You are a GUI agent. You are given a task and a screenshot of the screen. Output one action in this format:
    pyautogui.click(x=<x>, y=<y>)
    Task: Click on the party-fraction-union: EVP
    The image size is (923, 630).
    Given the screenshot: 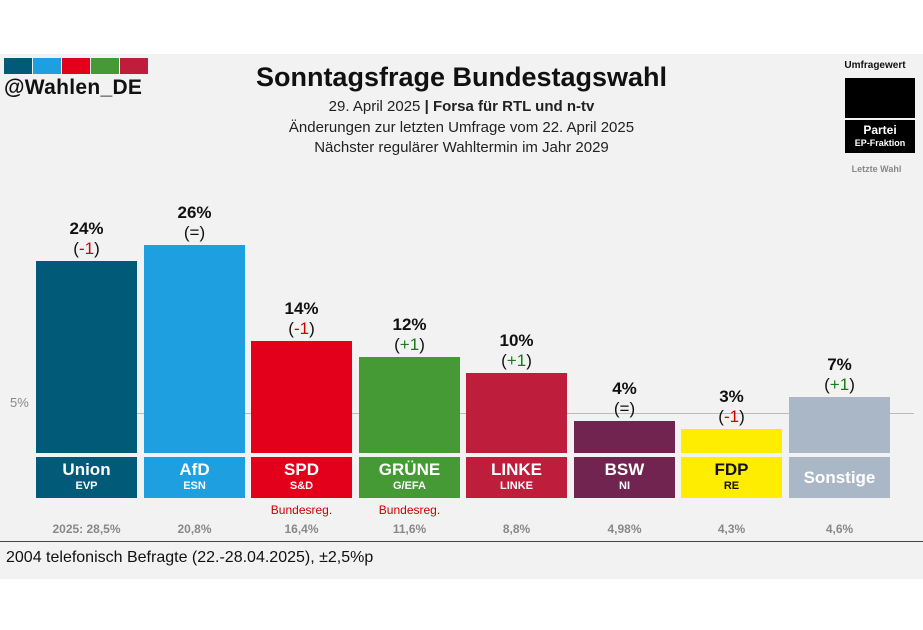 What is the action you would take?
    pyautogui.click(x=86, y=486)
    